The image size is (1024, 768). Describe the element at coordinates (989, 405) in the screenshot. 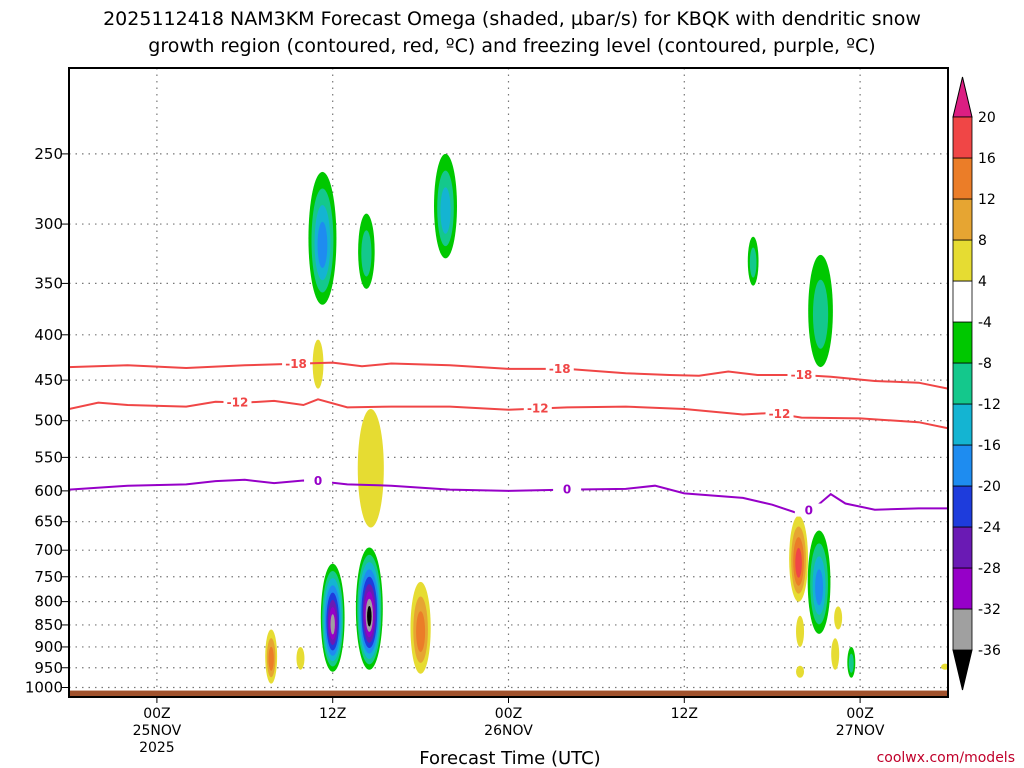

I see `colorbar-label: -12` at that location.